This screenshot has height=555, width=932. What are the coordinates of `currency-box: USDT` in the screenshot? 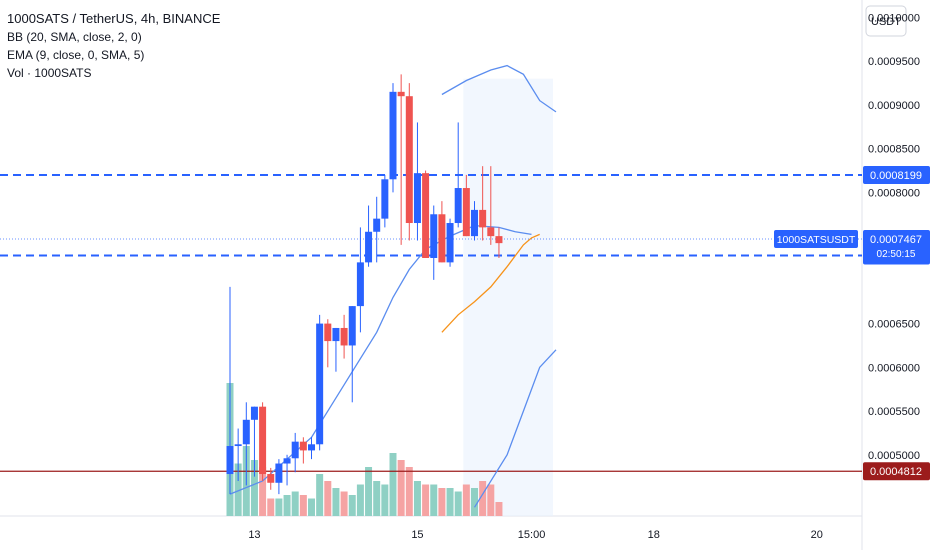 It's located at (886, 21).